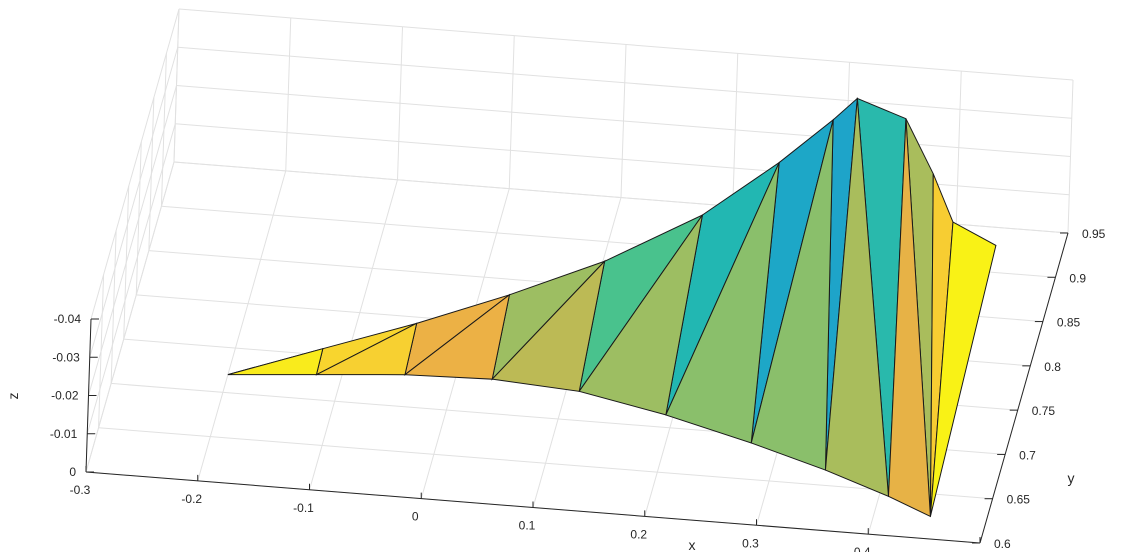 The width and height of the screenshot is (1131, 552). I want to click on y-tick-label: 0.65, so click(1019, 500).